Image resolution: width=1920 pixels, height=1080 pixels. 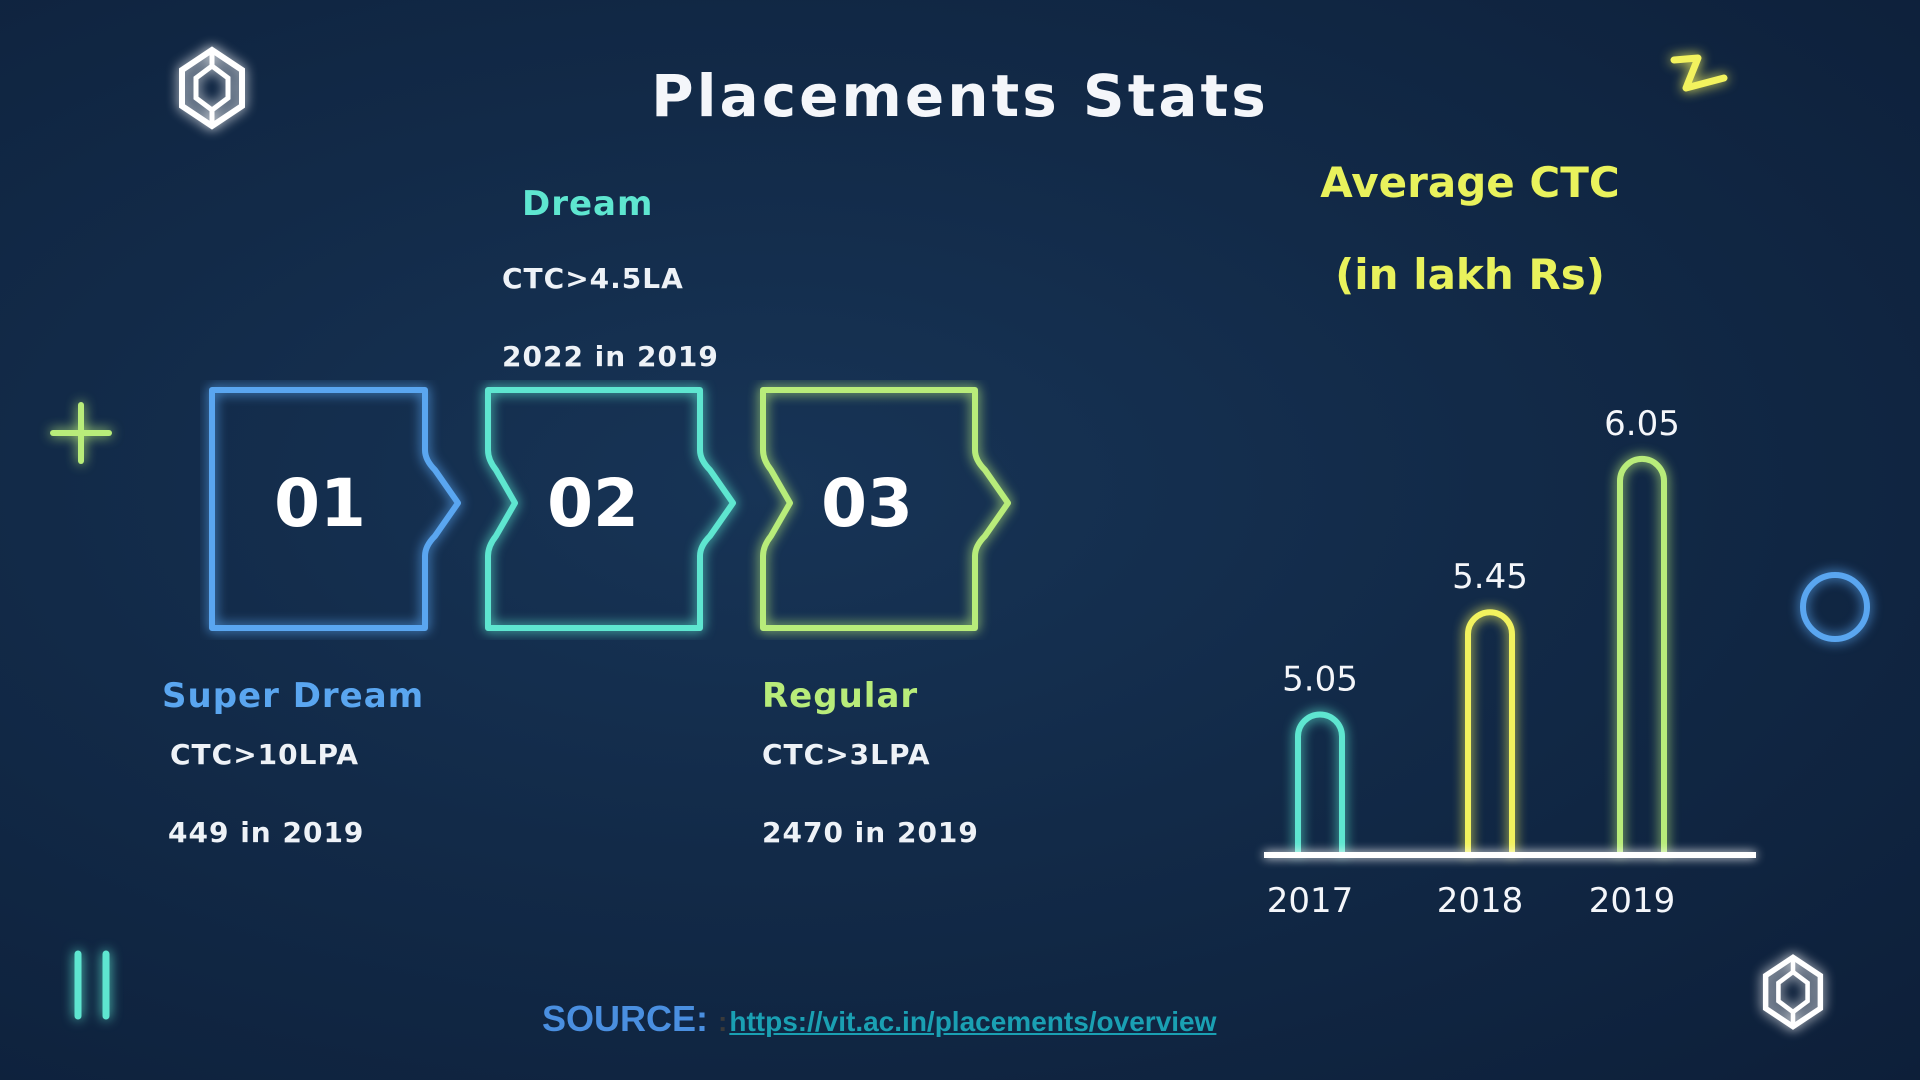 What do you see at coordinates (593, 278) in the screenshot?
I see `category-criteria-dream: CTC>4.5LA` at bounding box center [593, 278].